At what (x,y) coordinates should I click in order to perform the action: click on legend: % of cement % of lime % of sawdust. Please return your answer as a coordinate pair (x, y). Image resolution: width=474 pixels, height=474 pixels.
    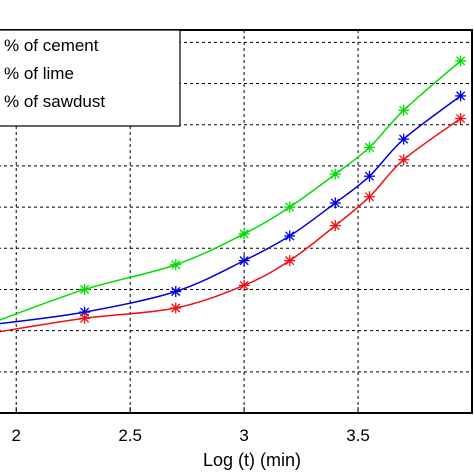
    Looking at the image, I should click on (90, 78).